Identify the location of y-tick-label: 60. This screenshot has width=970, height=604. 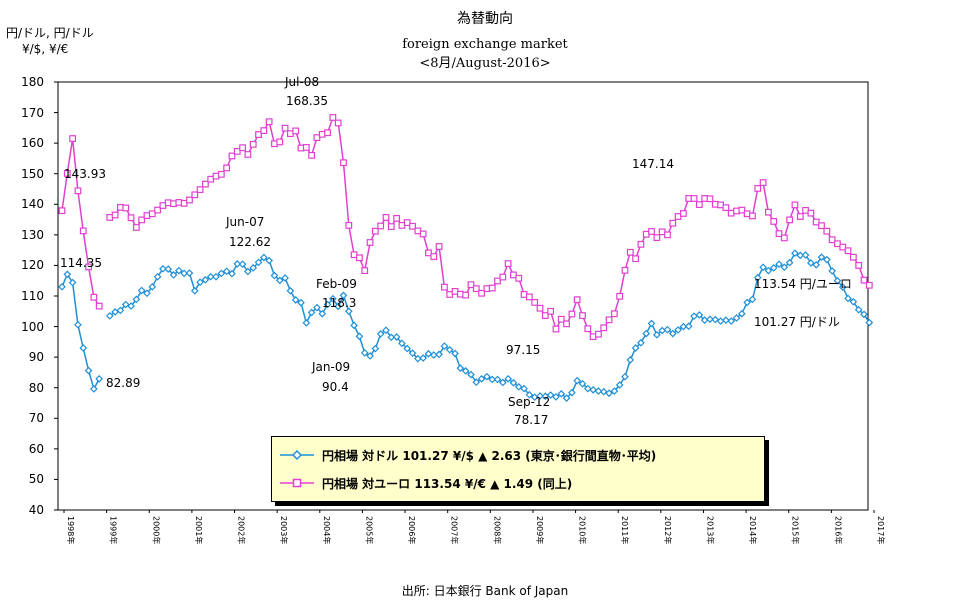
(36, 448).